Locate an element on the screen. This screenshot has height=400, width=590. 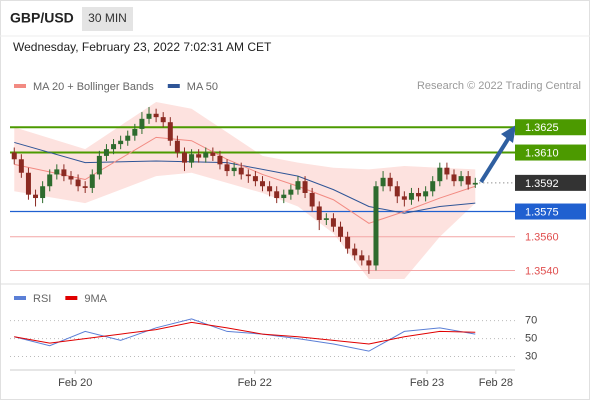
forecast-arrowhead is located at coordinates (508, 134).